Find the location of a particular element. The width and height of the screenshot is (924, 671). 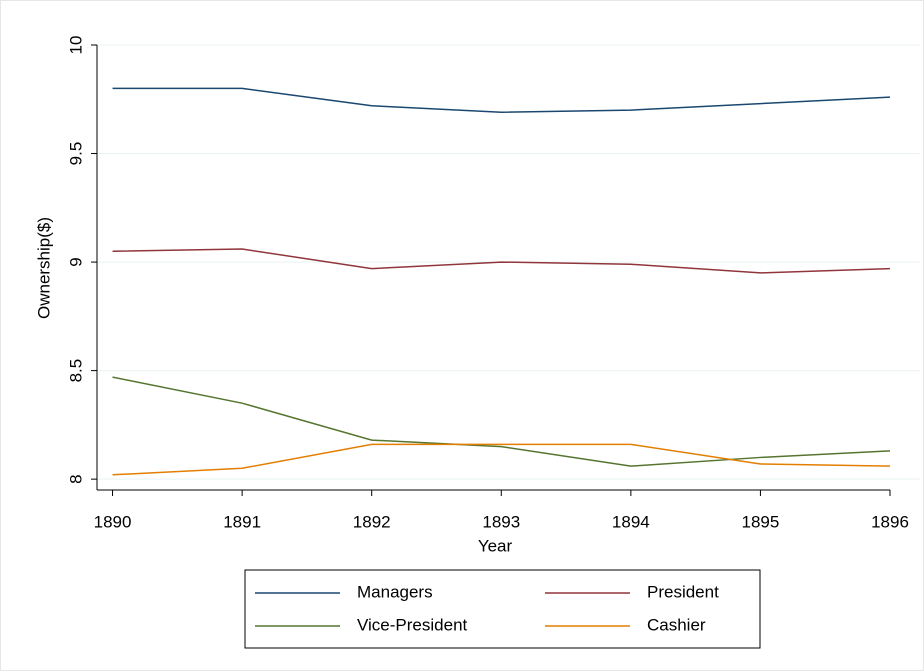

y-tick-label: 10 is located at coordinates (75, 45).